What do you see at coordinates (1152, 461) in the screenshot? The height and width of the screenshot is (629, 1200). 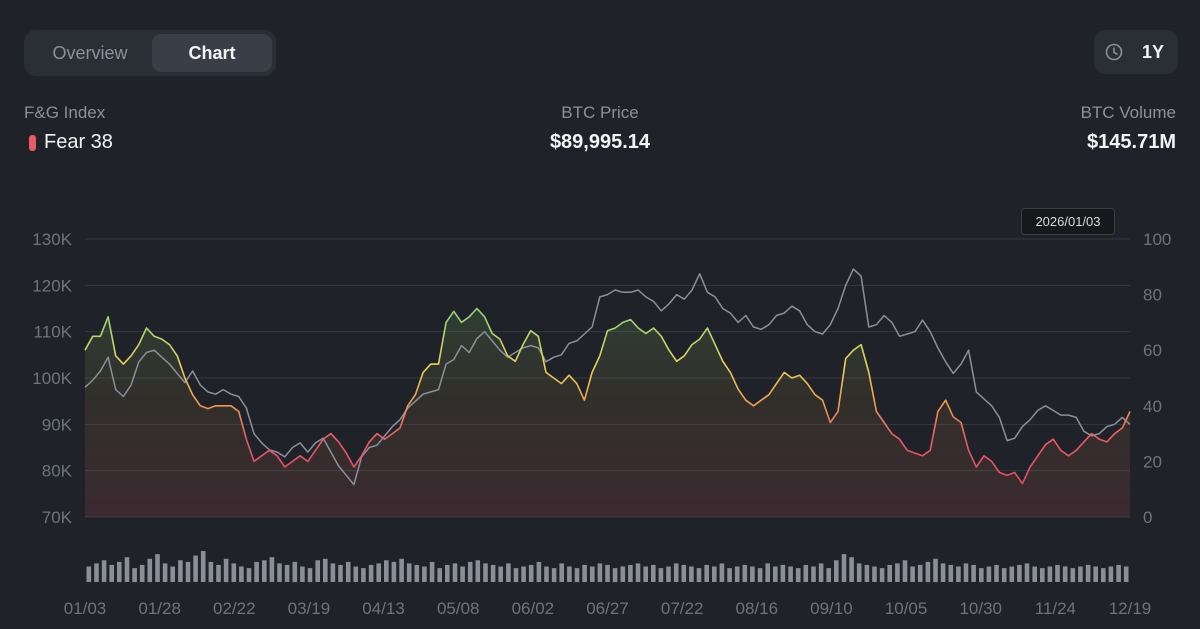 I see `fg-tick-label: 20` at bounding box center [1152, 461].